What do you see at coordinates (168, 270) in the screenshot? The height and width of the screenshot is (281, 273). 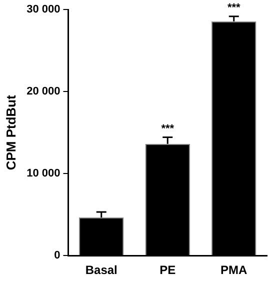 I see `x-tick-label: PE` at bounding box center [168, 270].